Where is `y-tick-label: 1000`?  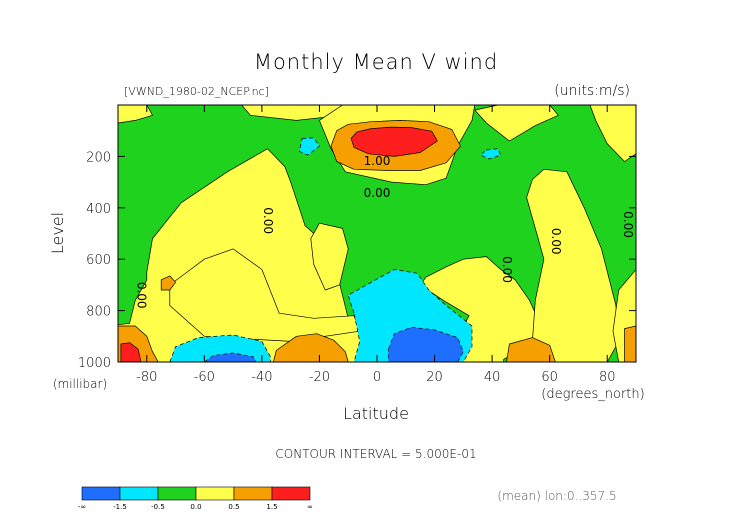
y-tick-label: 1000 is located at coordinates (94, 363).